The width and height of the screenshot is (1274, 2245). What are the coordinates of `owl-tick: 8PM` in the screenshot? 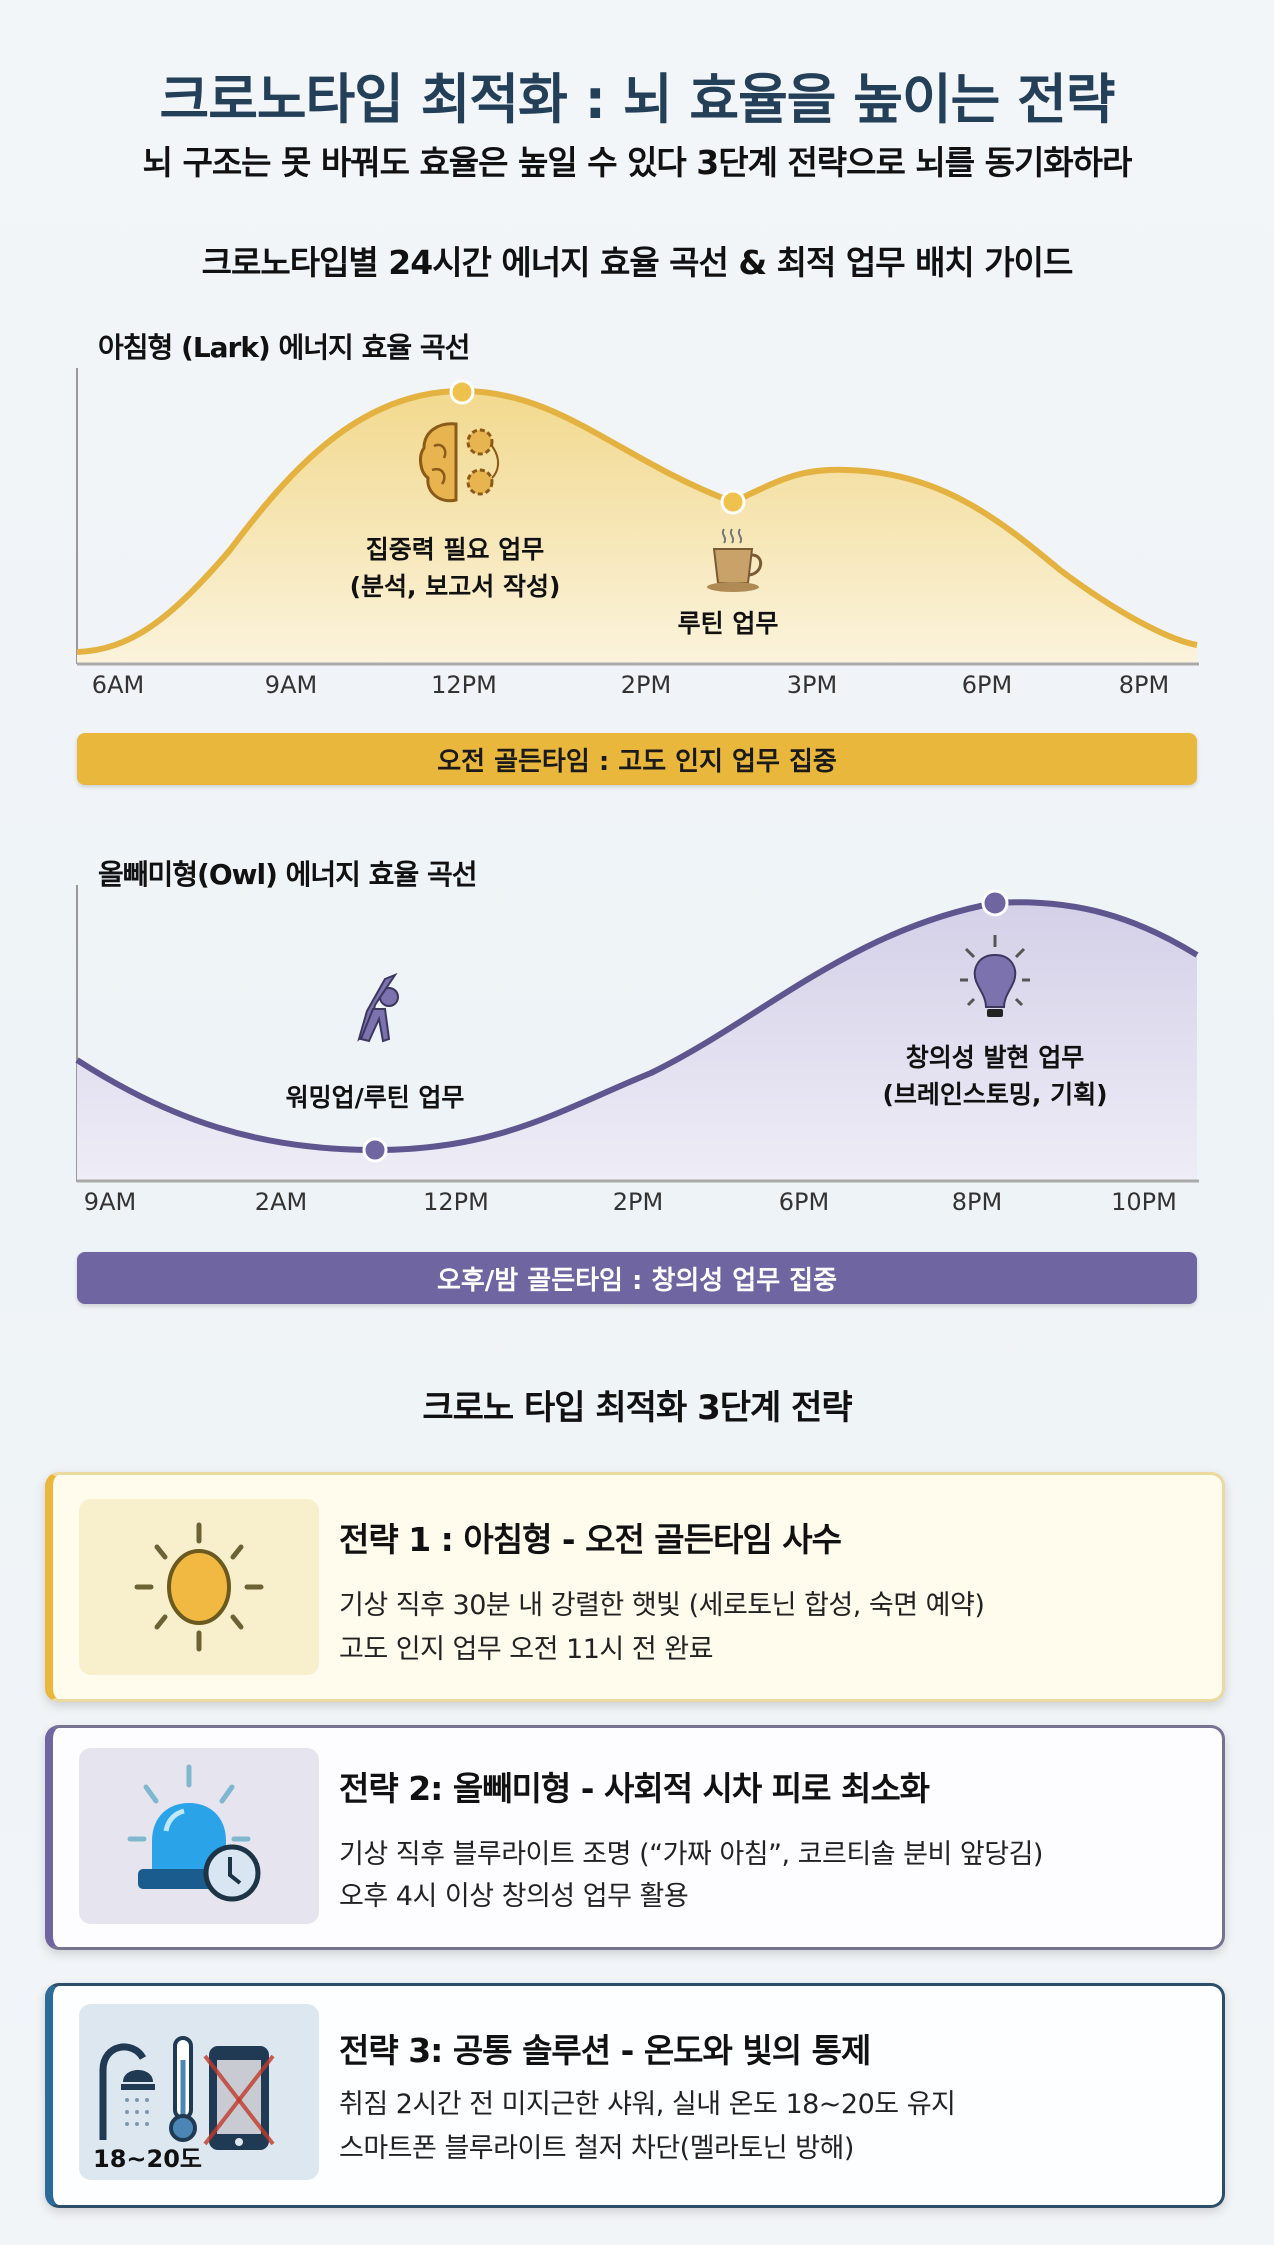 It's located at (977, 1202).